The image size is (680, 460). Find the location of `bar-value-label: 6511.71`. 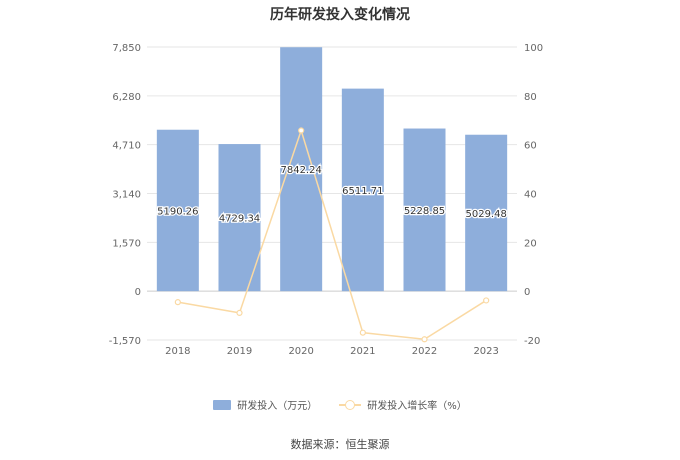

bar-value-label: 6511.71 is located at coordinates (362, 191).